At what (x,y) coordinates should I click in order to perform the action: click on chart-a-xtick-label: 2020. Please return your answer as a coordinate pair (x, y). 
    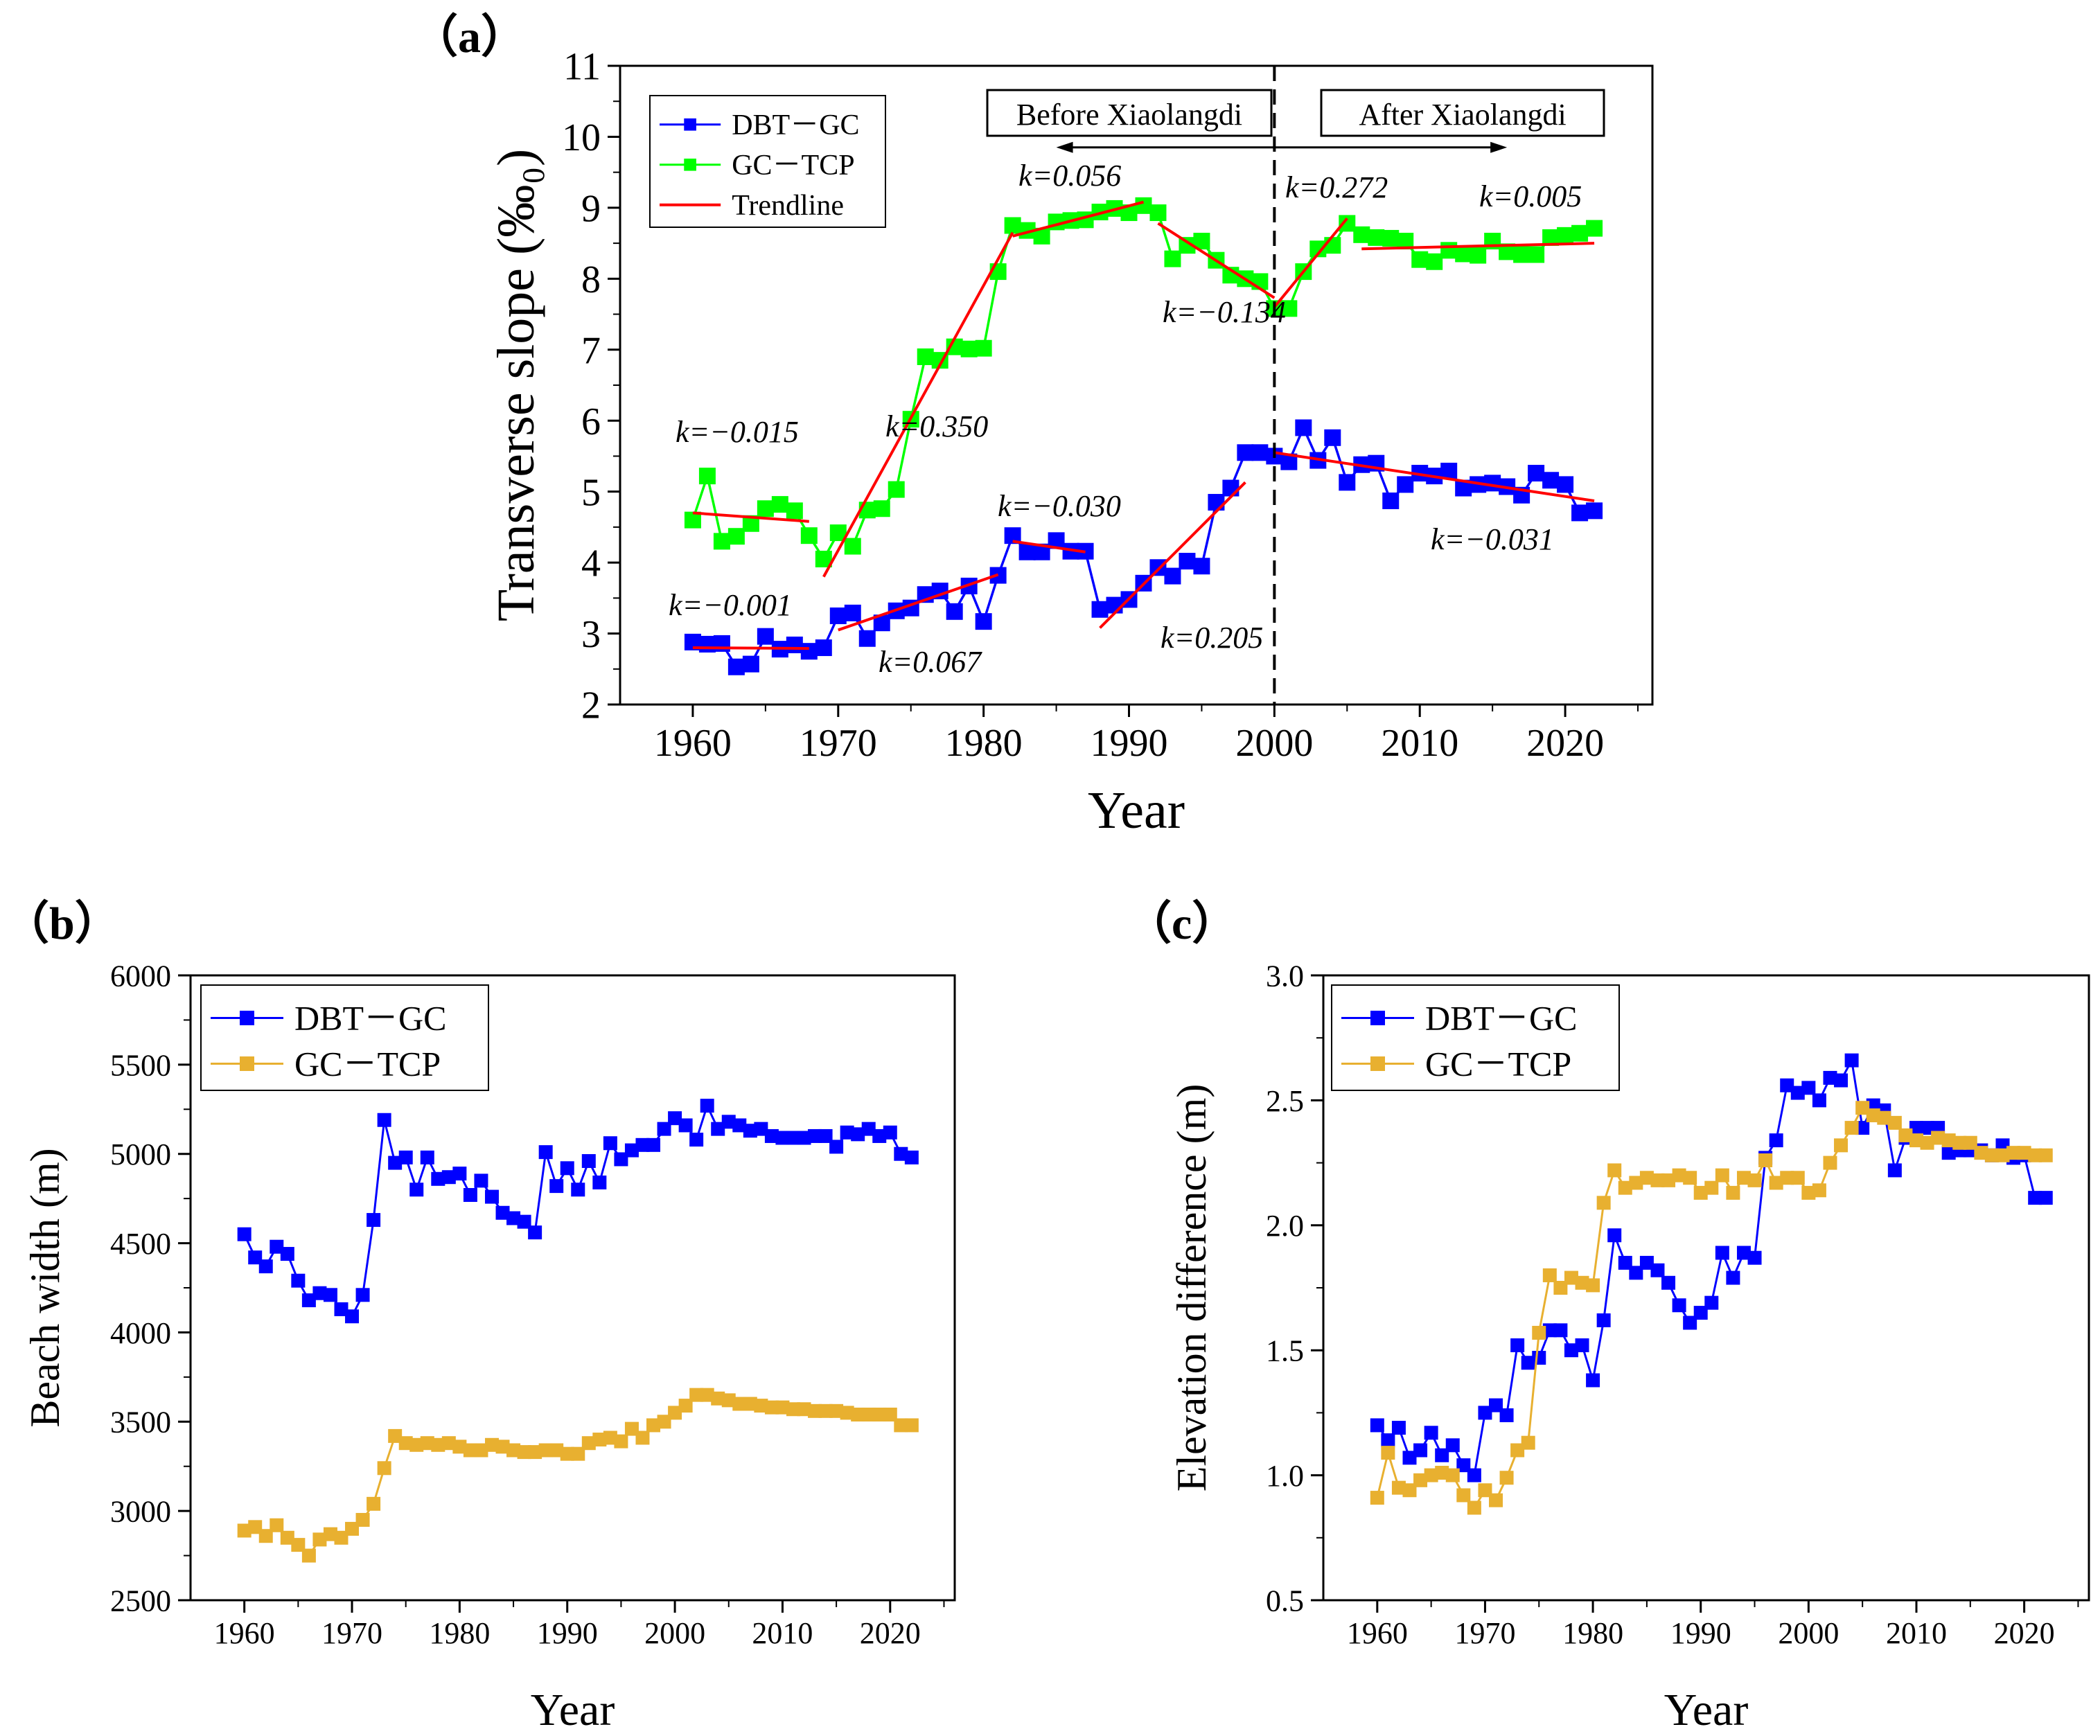
    Looking at the image, I should click on (1565, 744).